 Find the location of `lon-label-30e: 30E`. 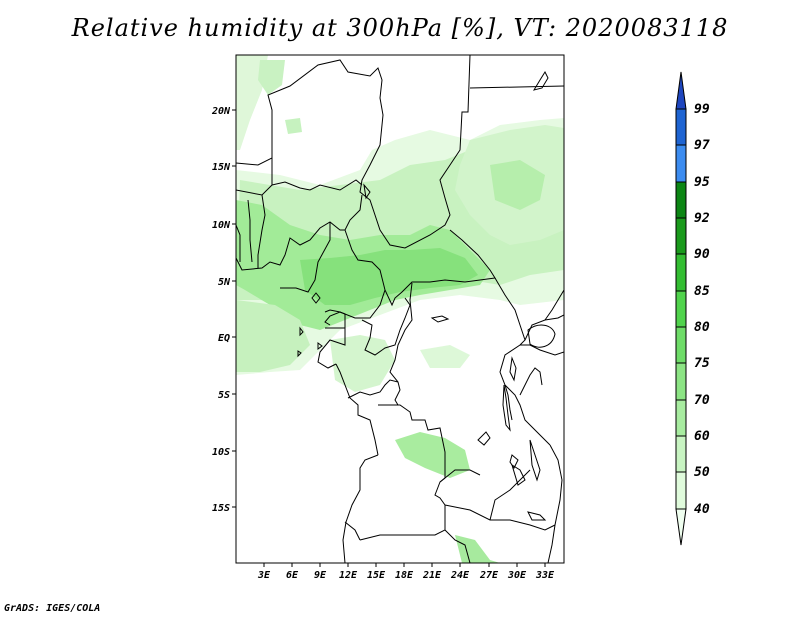

lon-label-30e: 30E is located at coordinates (517, 575).